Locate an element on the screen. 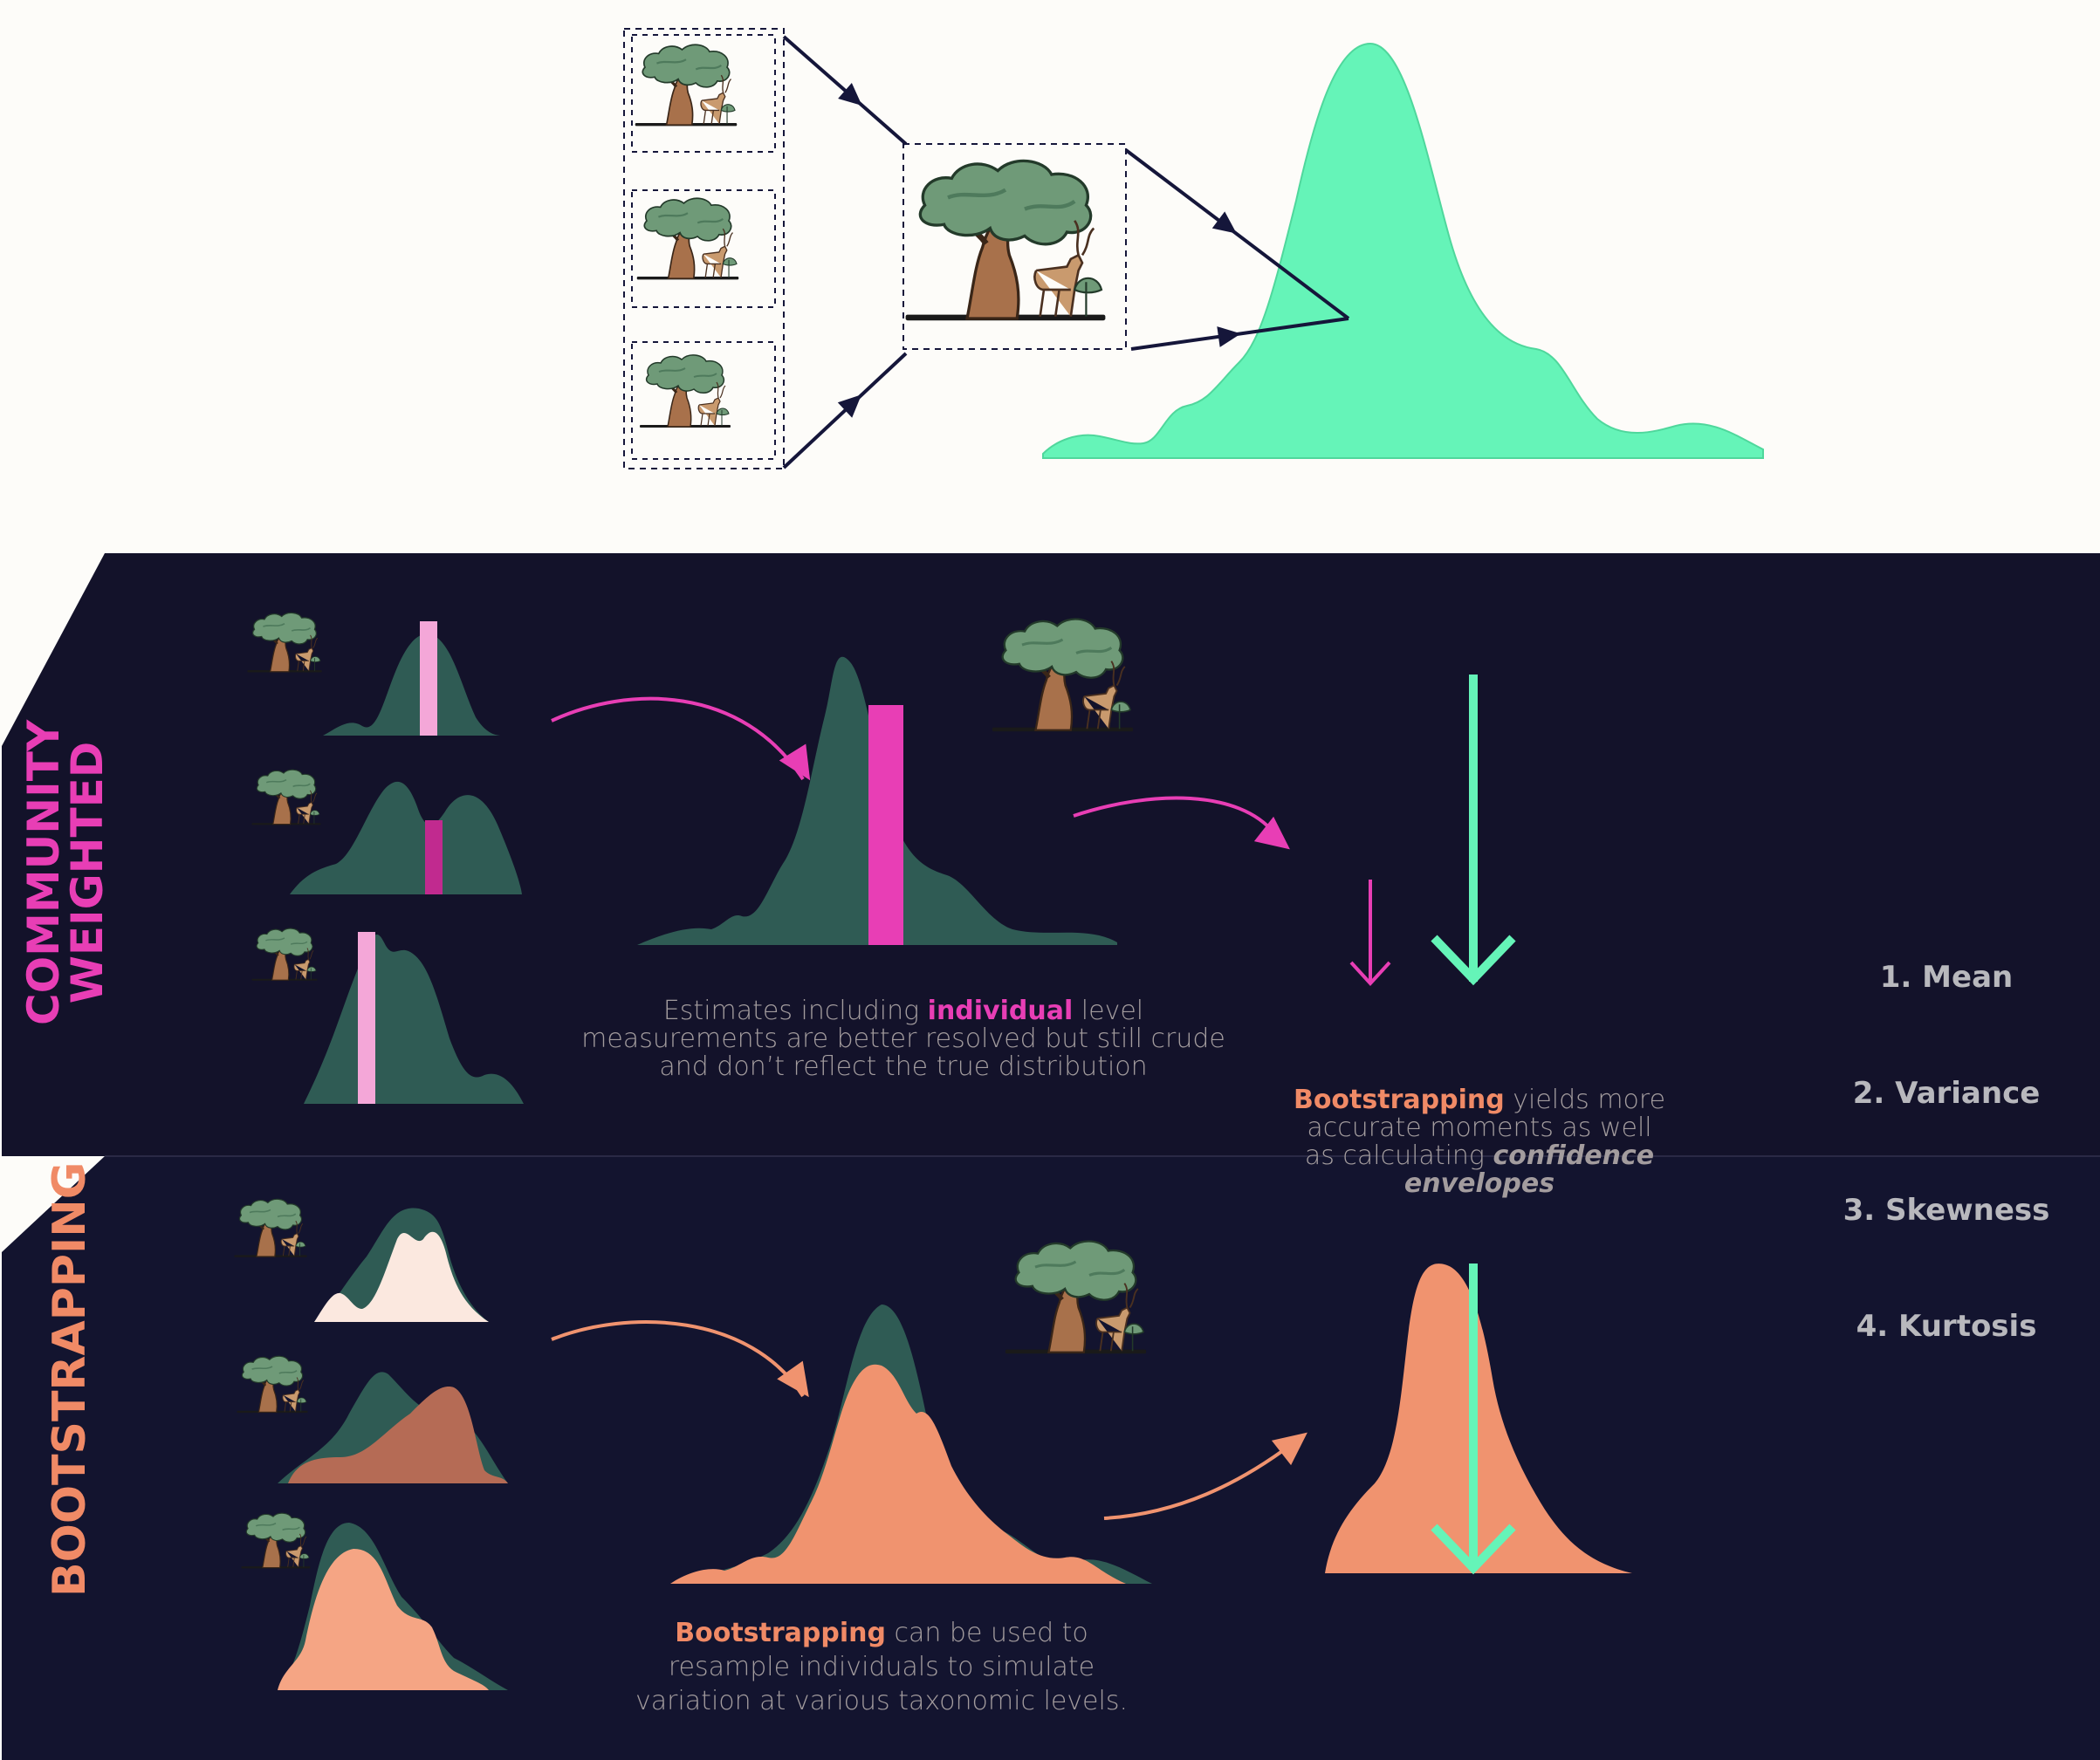 Image resolution: width=2100 pixels, height=1760 pixels. community-label-line1: COMMUNITY is located at coordinates (43, 872).